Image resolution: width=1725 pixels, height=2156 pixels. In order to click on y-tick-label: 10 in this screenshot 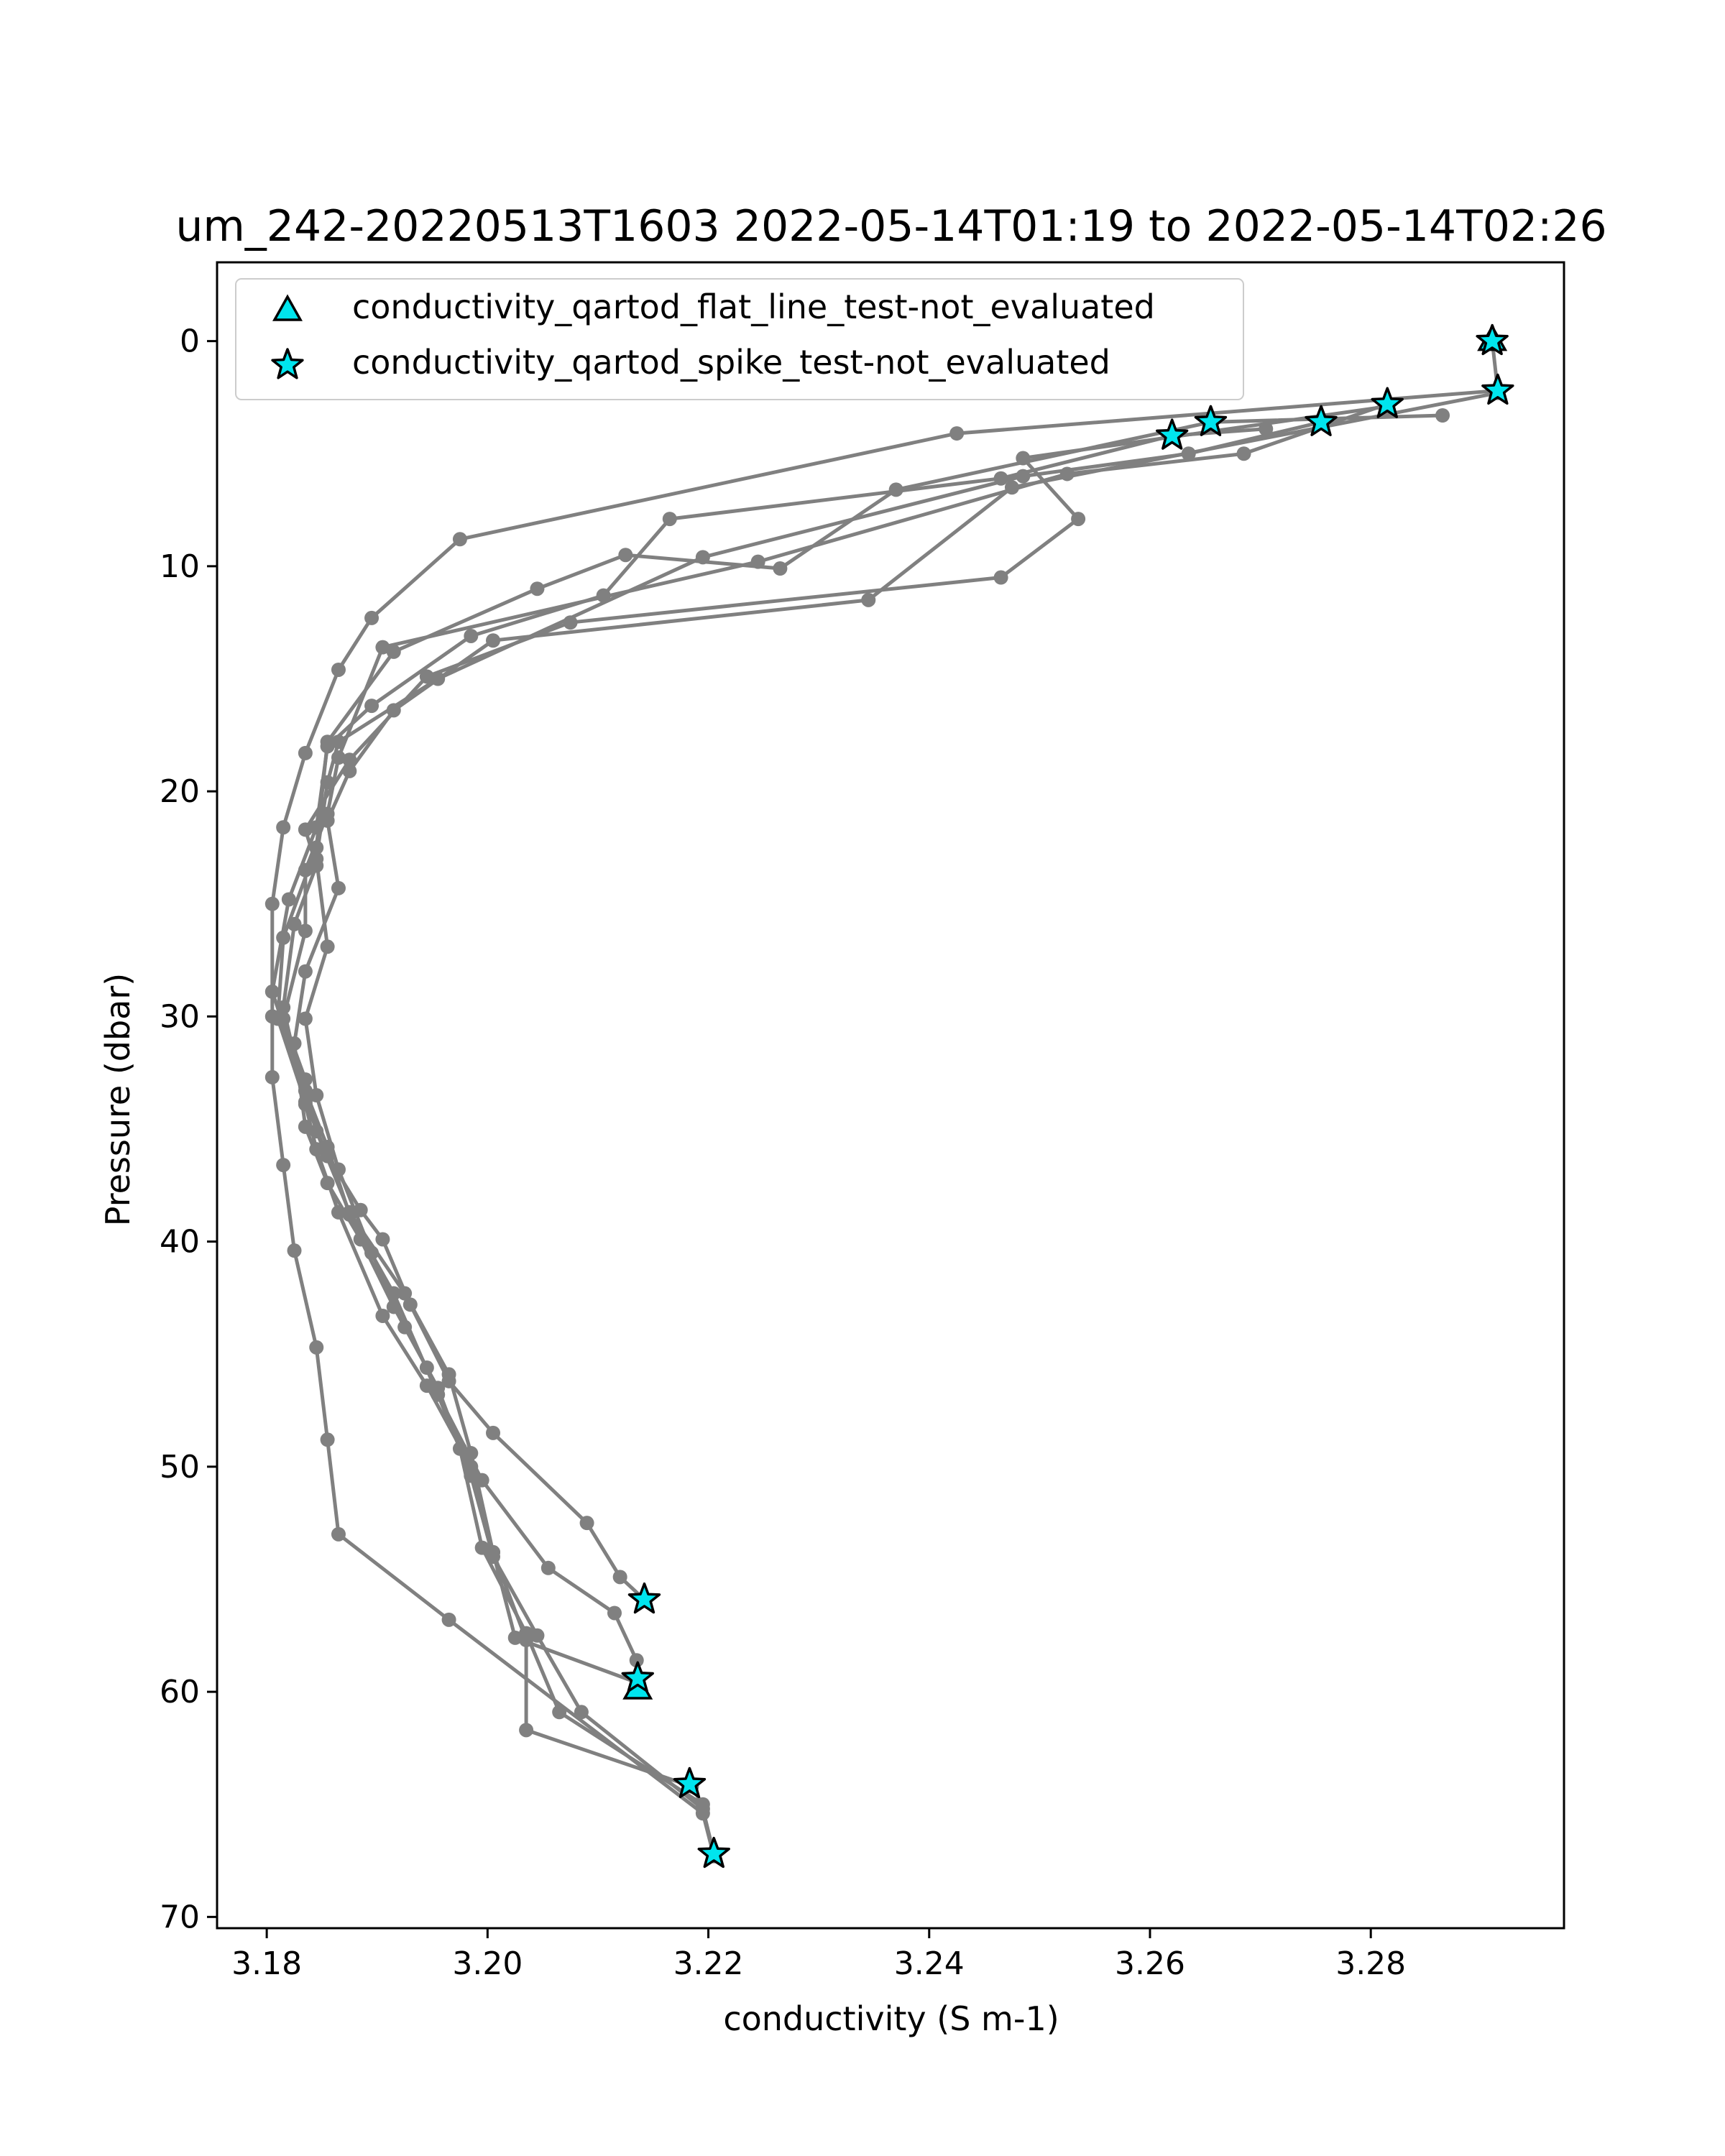, I will do `click(180, 566)`.